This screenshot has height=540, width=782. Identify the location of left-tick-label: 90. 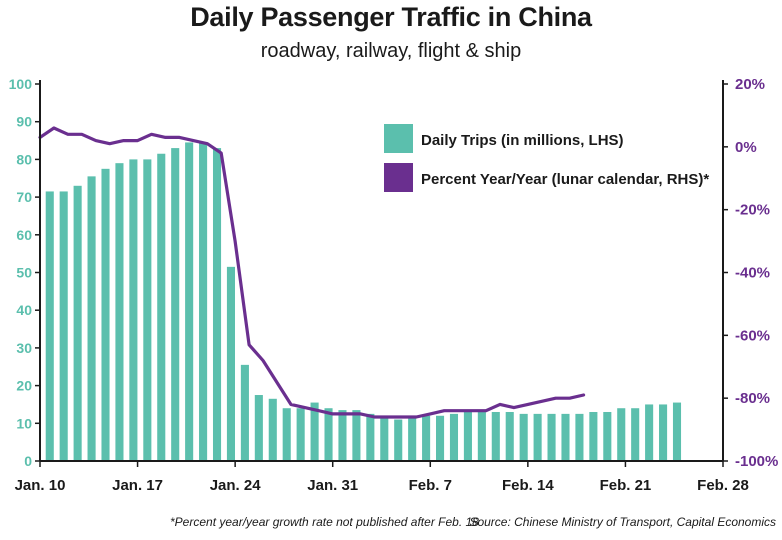
(24, 122).